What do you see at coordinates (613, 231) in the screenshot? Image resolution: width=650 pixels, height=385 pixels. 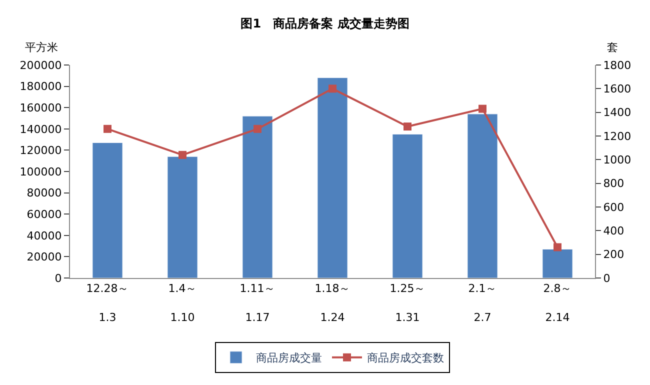 I see `y2-tick-label: 400` at bounding box center [613, 231].